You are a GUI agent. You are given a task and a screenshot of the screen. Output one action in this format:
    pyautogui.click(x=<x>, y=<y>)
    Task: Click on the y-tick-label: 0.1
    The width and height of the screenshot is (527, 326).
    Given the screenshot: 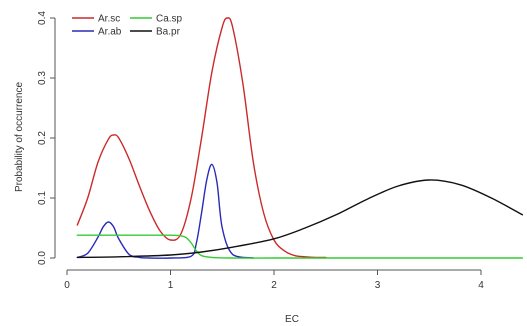 What is the action you would take?
    pyautogui.click(x=42, y=198)
    